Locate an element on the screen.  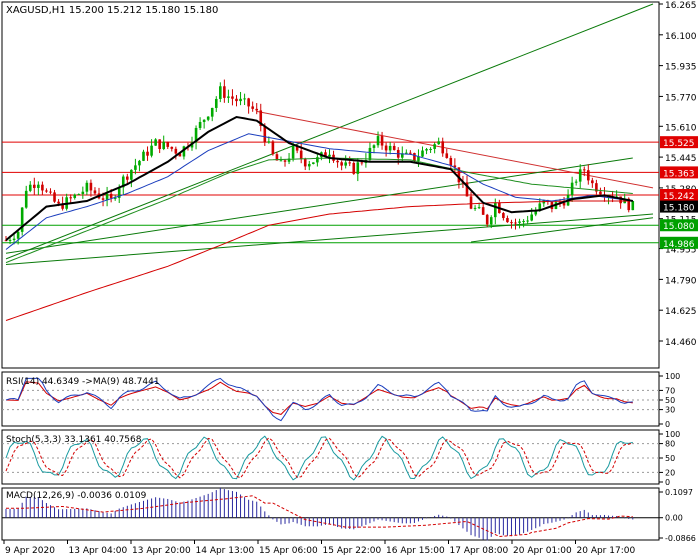
macd-header: MACD(12,26,9) -0.0036 0.0109 is located at coordinates (76, 496).